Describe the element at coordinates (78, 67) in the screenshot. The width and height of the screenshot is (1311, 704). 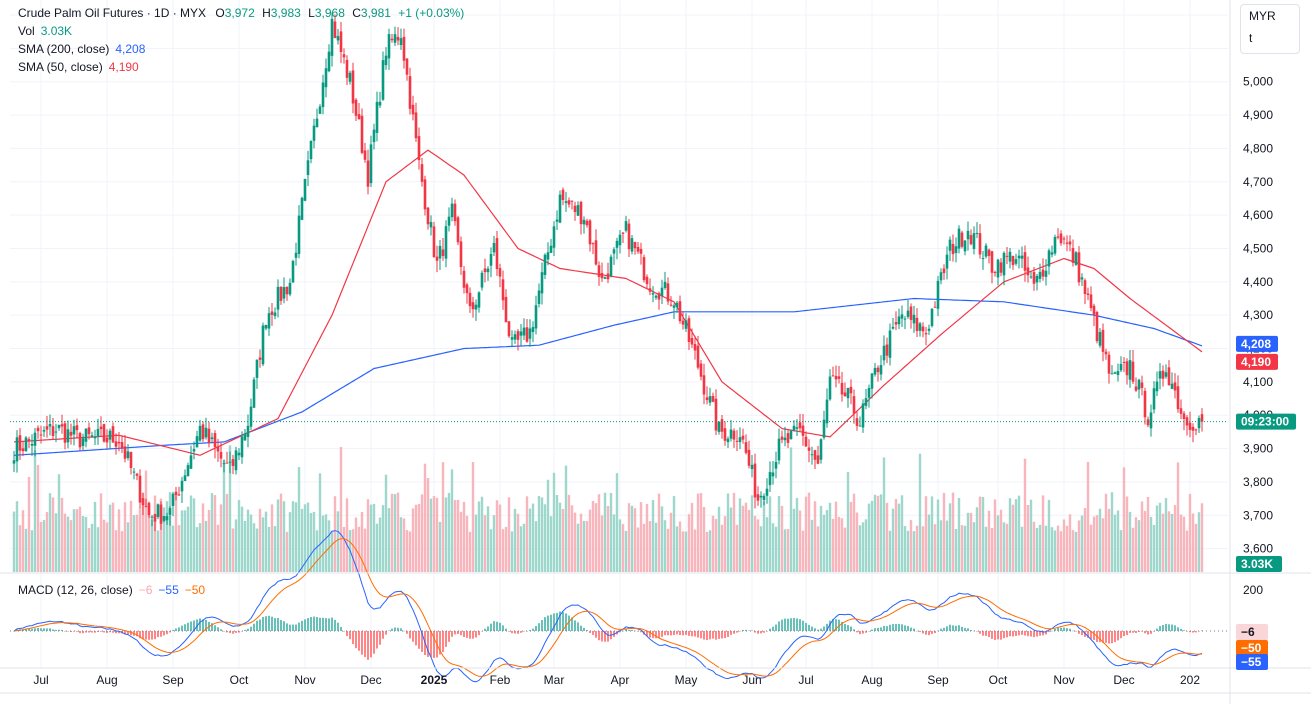
I see `sma50-legend: SMA (50, close) 4,190` at that location.